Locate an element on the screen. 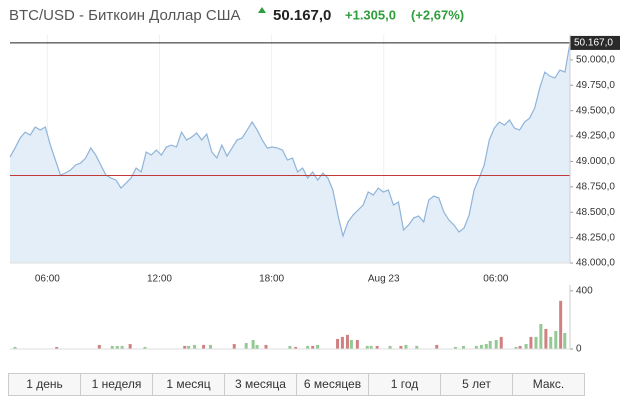 The image size is (642, 402). range-button: 1 год is located at coordinates (404, 384).